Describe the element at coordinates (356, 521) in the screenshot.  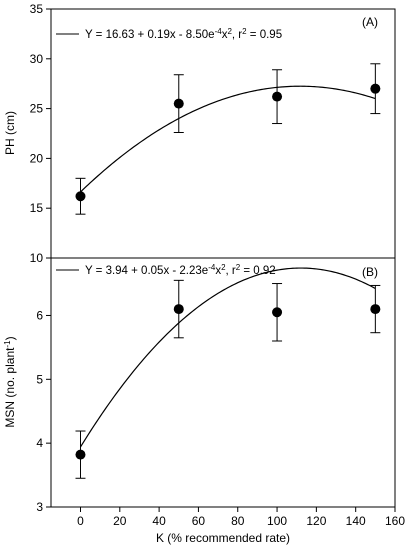
I see `x-tick-label: 140` at that location.